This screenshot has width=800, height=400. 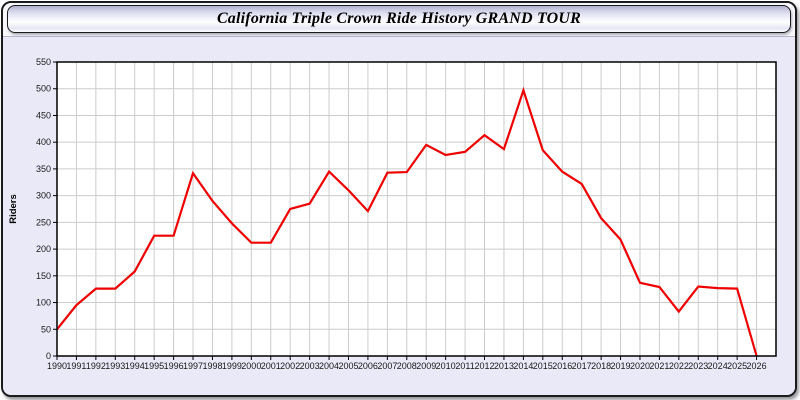 I want to click on x-tick-label: 2026, so click(x=757, y=366).